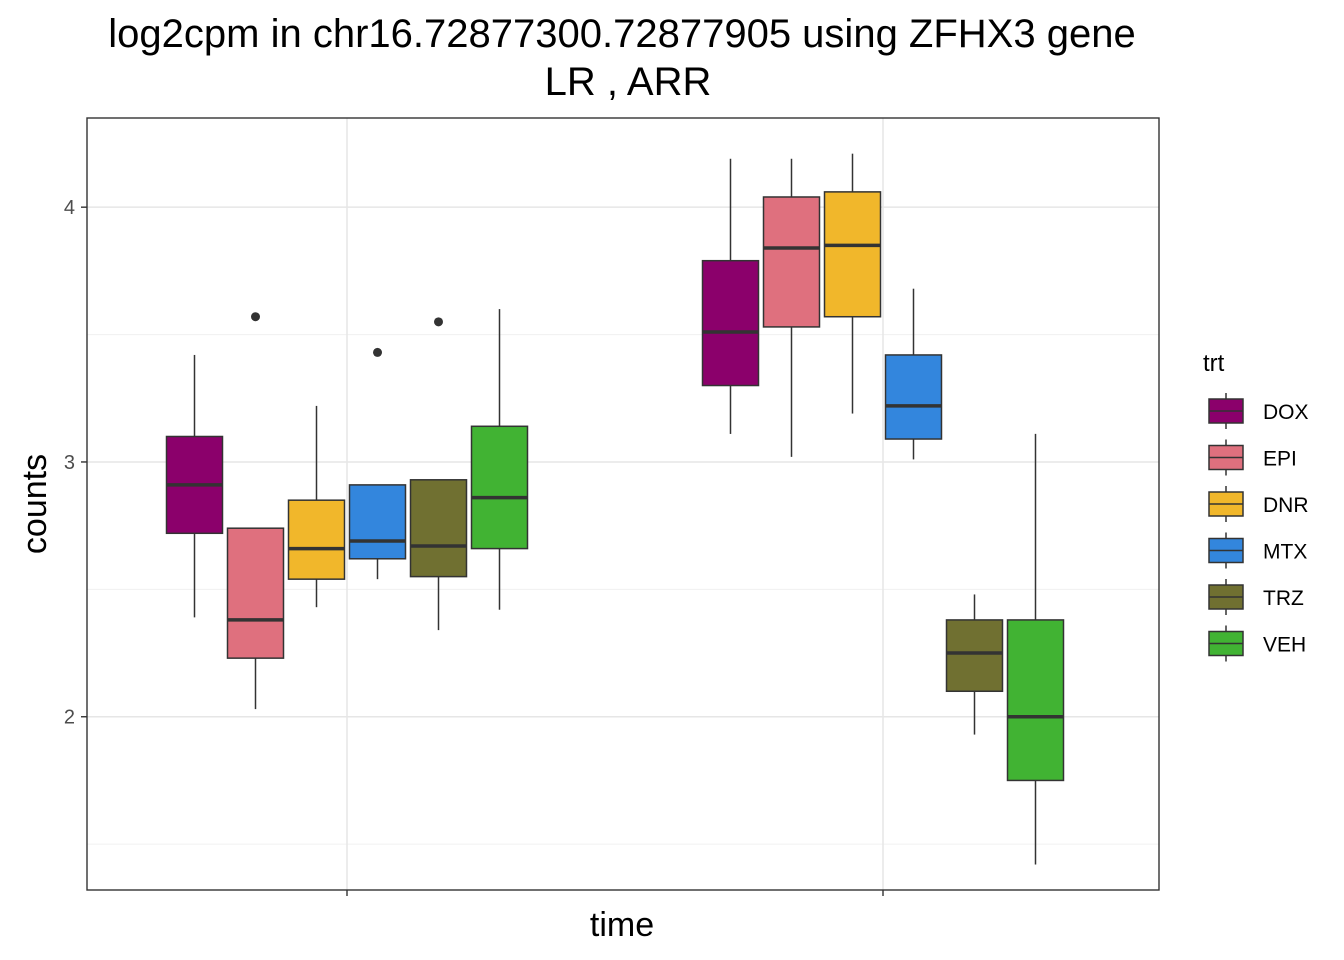  What do you see at coordinates (1256, 597) in the screenshot?
I see `legend-item-trz: TRZ` at bounding box center [1256, 597].